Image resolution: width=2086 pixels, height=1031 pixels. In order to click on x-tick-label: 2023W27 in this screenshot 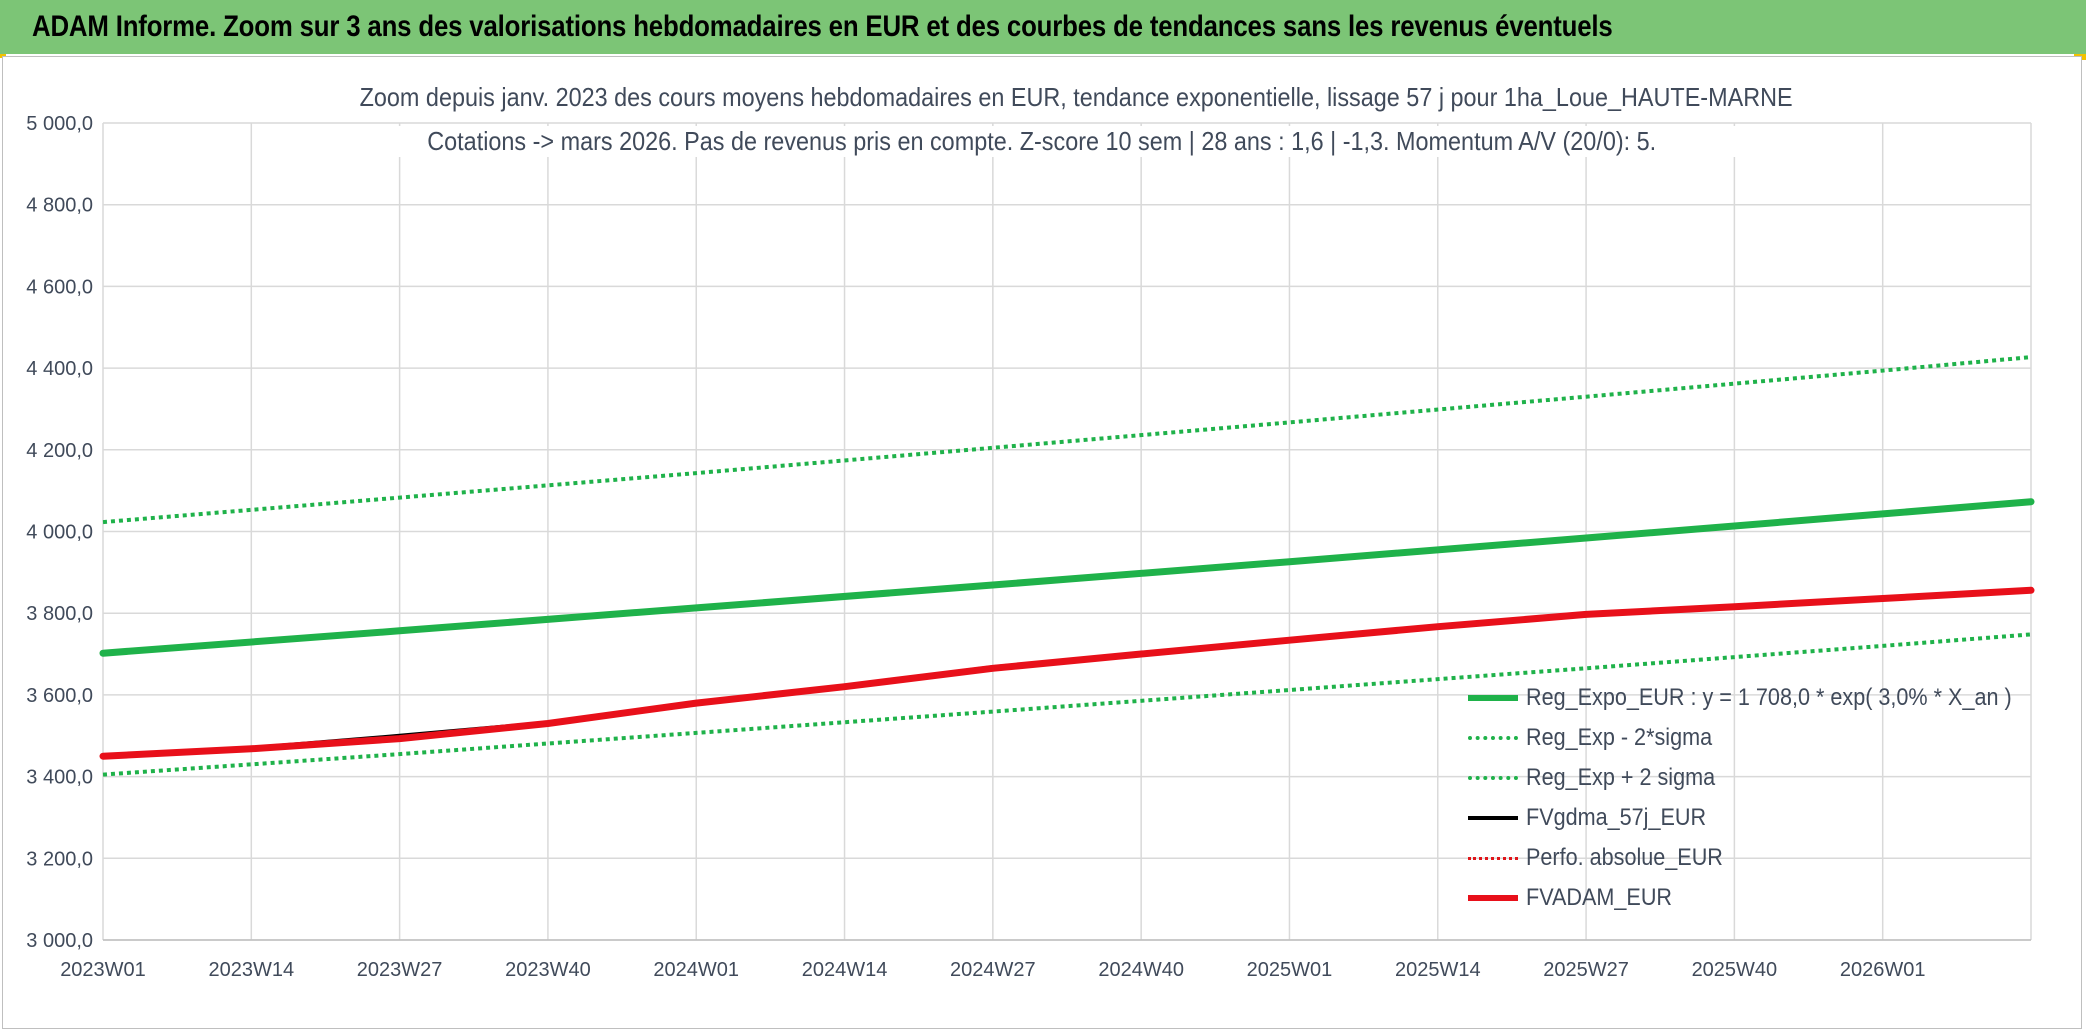, I will do `click(400, 970)`.